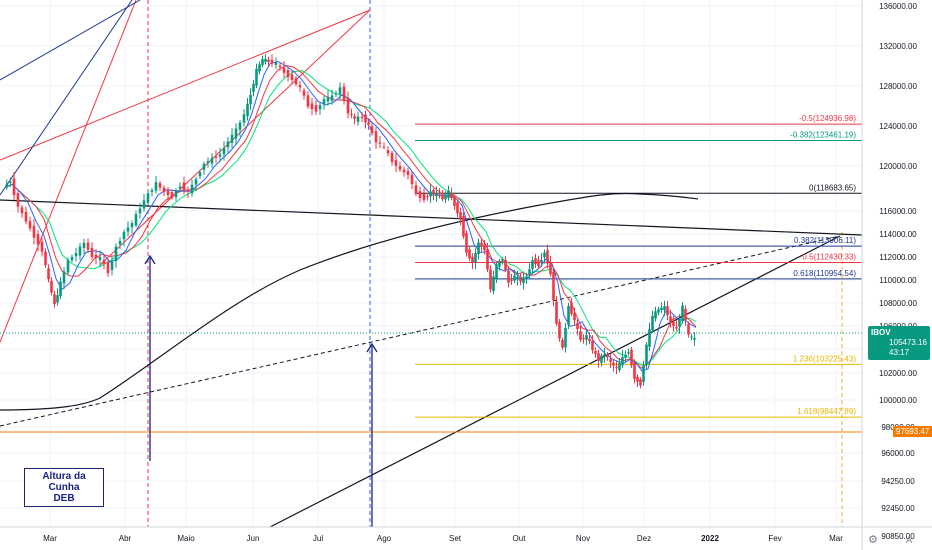 This screenshot has height=550, width=932. What do you see at coordinates (909, 540) in the screenshot?
I see `auto-scale-button: A` at bounding box center [909, 540].